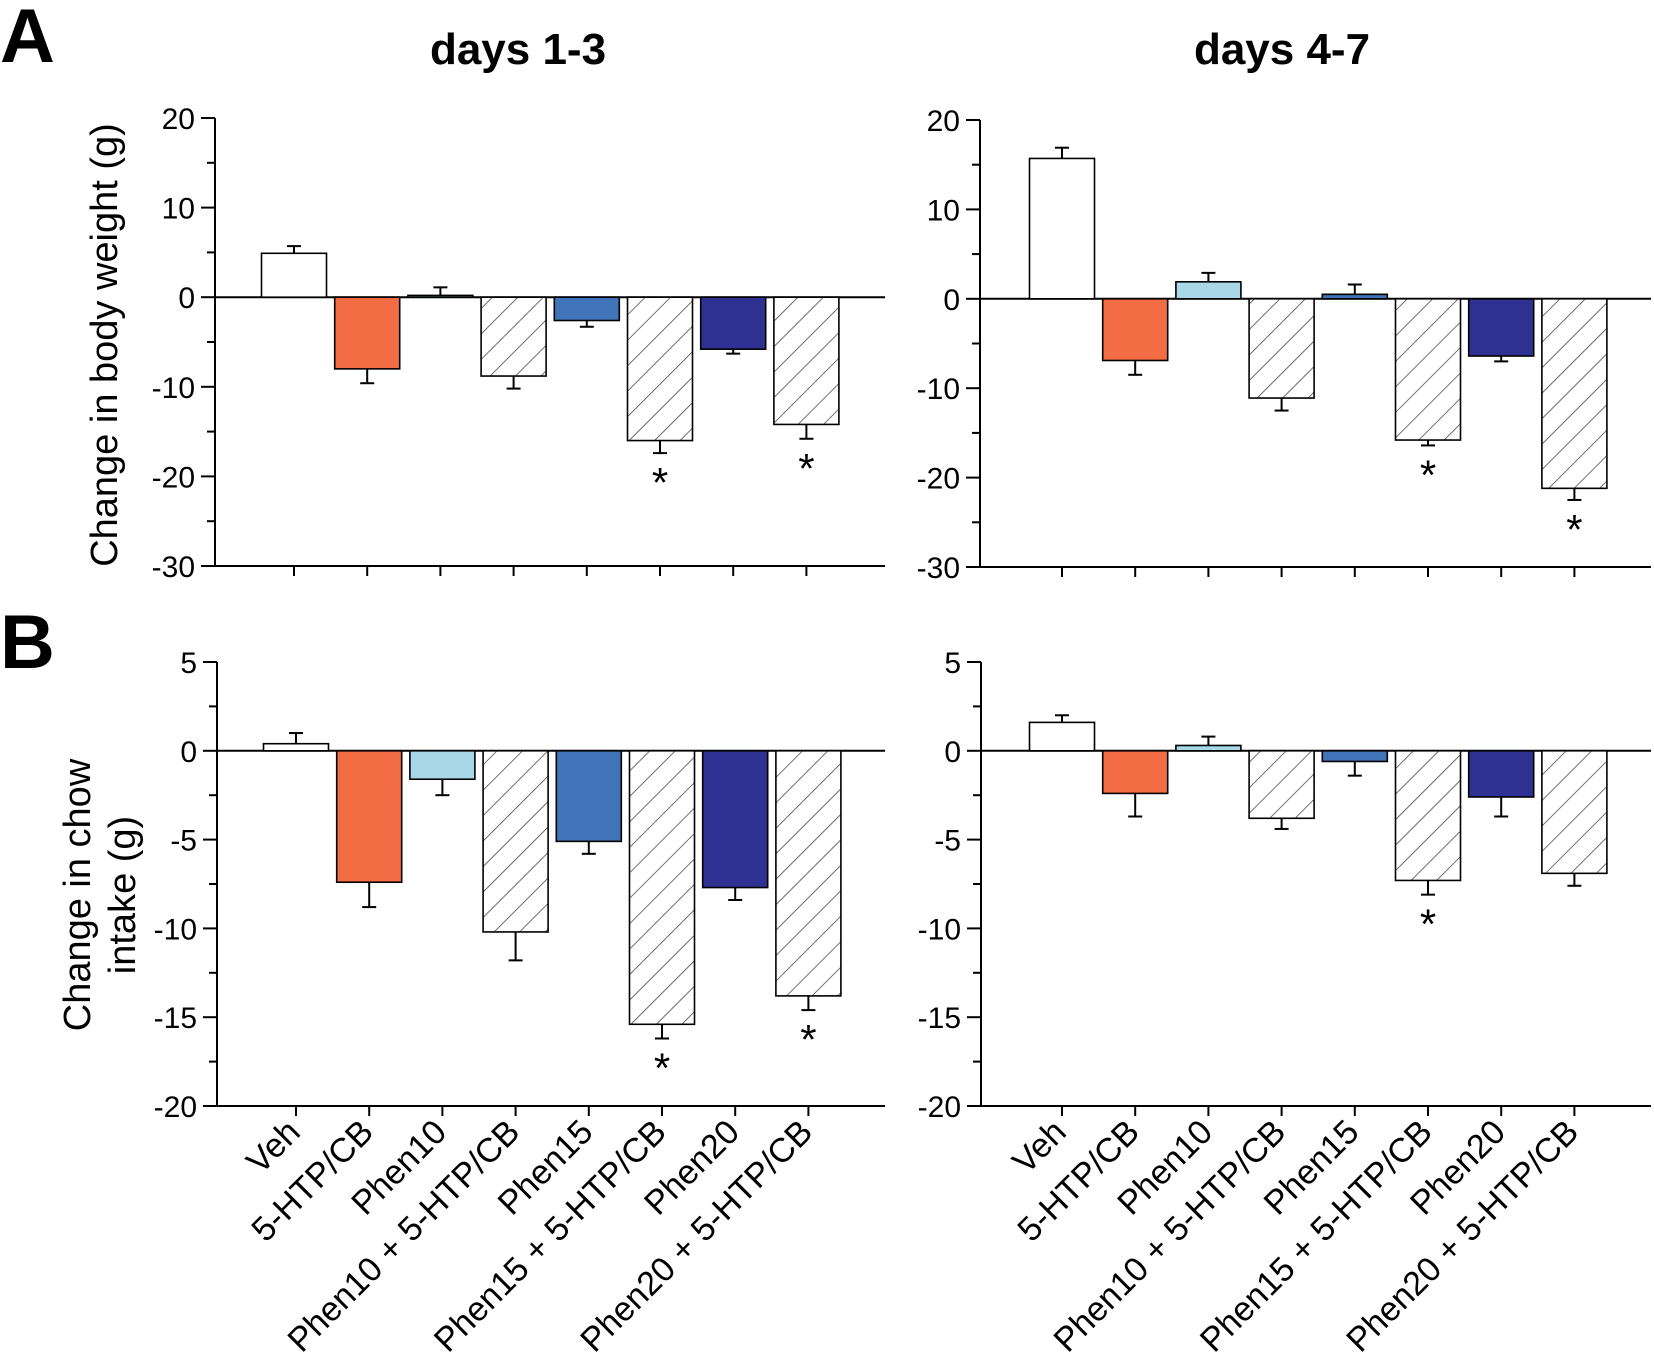  Describe the element at coordinates (27, 39) in the screenshot. I see `panel-letter-a: A` at that location.